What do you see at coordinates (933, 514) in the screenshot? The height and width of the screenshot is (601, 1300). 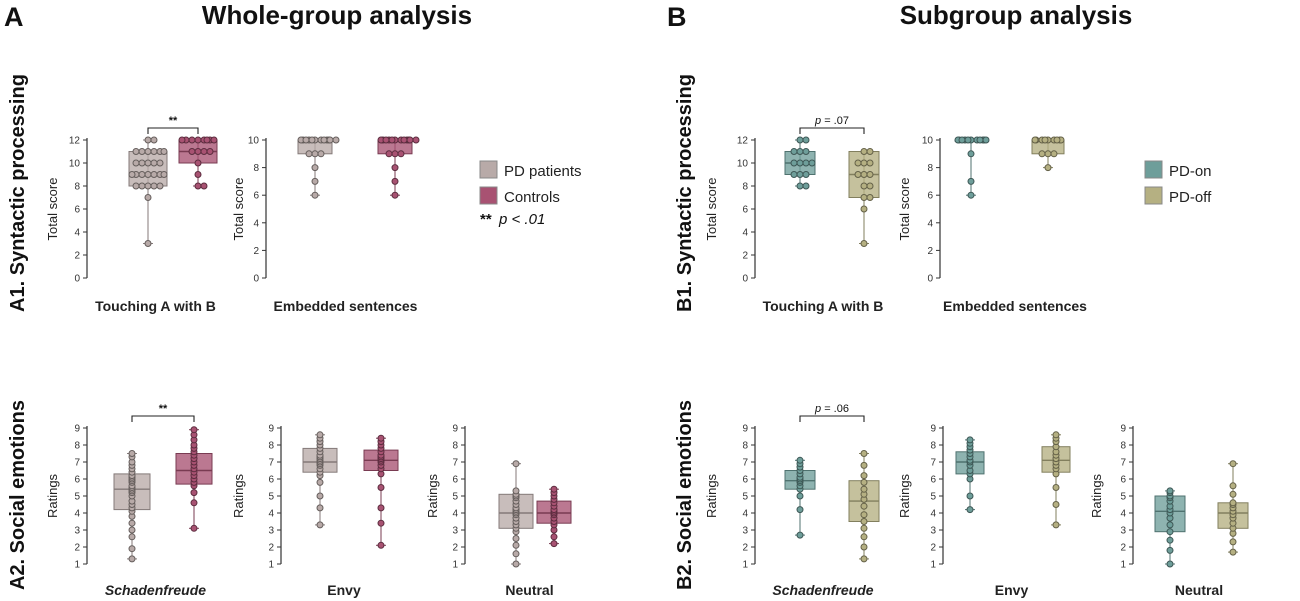 I see `y-tick-label: 4` at bounding box center [933, 514].